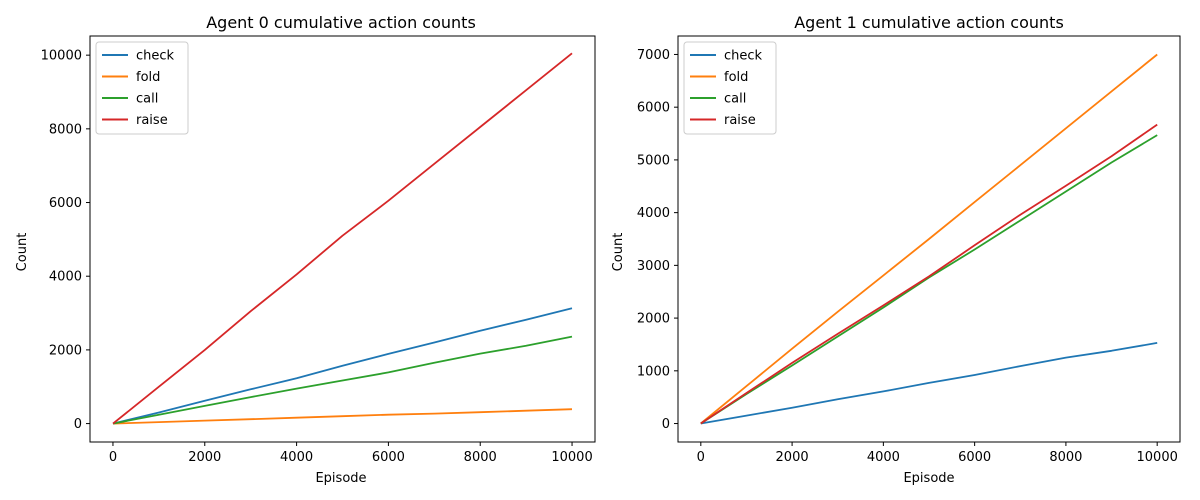  What do you see at coordinates (929, 22) in the screenshot?
I see `chart-title: Agent 1 cumulative action counts` at bounding box center [929, 22].